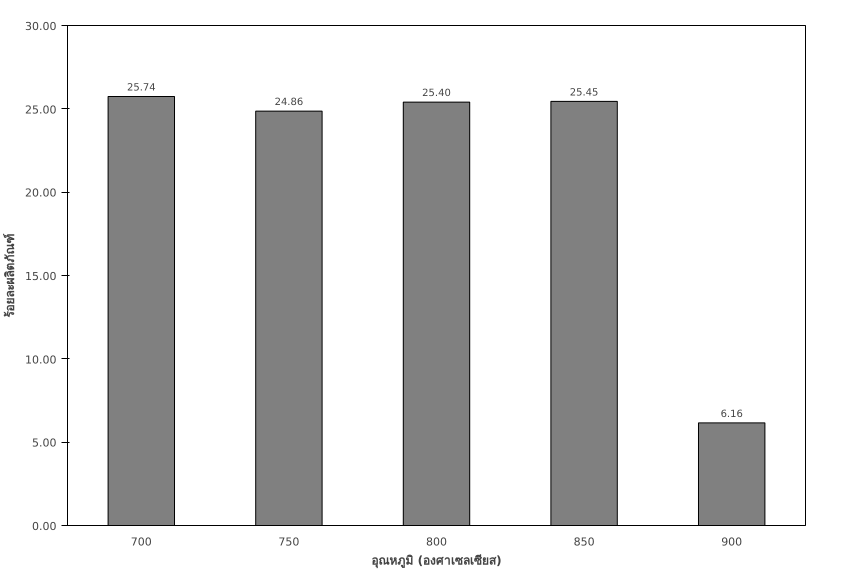 The width and height of the screenshot is (845, 579). Describe the element at coordinates (41, 193) in the screenshot. I see `y-tick-label: 20.00` at that location.